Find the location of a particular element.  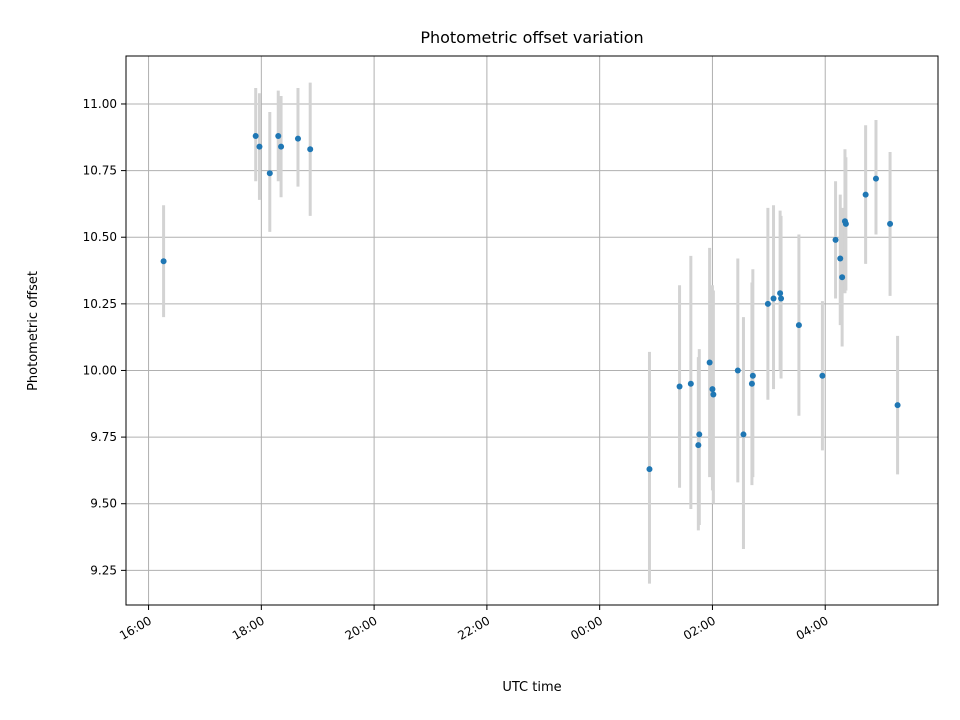

y-tick-label: 9.50 is located at coordinates (103, 504).